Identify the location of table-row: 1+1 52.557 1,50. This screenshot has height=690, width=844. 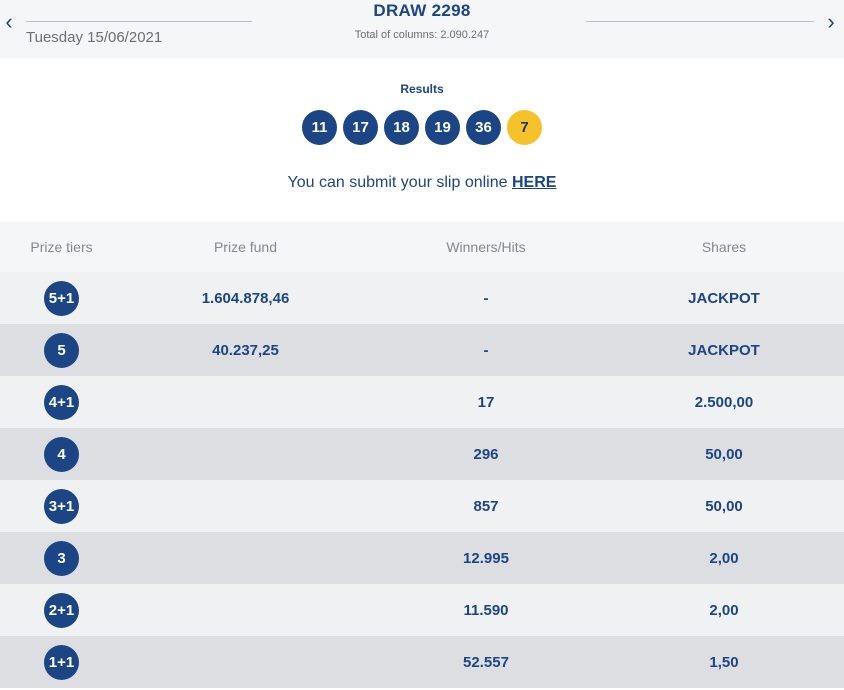
(422, 662).